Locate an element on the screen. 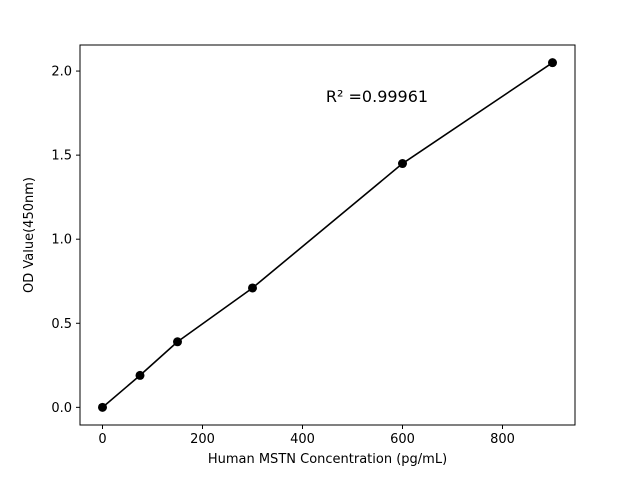 The width and height of the screenshot is (640, 484). x-tick-label: 0 is located at coordinates (102, 439).